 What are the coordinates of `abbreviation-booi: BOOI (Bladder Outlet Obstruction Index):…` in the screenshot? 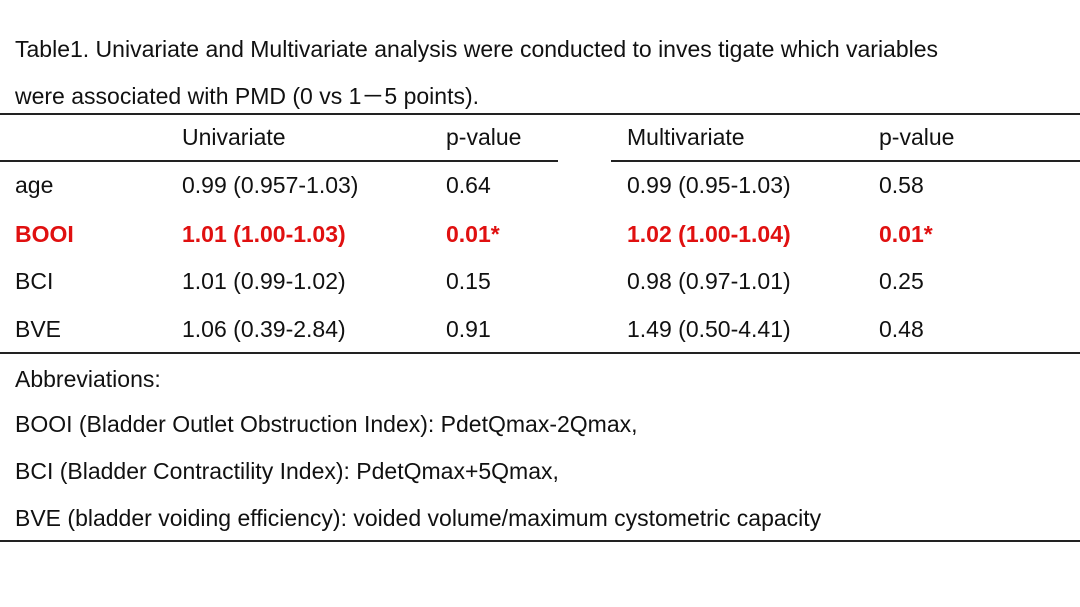 It's located at (326, 424).